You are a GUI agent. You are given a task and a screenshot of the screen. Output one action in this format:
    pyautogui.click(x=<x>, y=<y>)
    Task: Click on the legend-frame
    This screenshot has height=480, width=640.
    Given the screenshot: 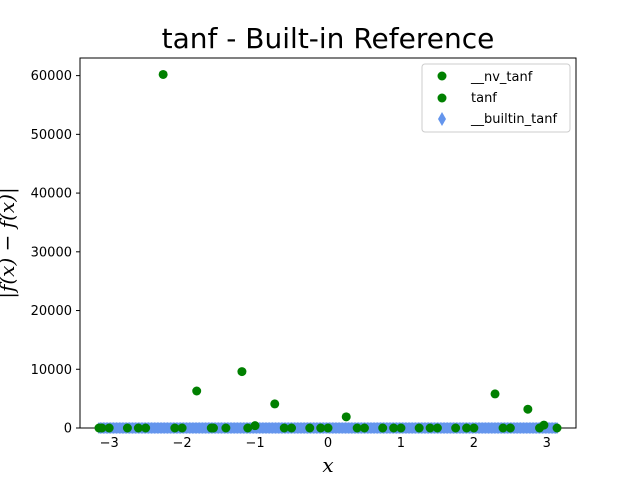 What is the action you would take?
    pyautogui.click(x=496, y=98)
    